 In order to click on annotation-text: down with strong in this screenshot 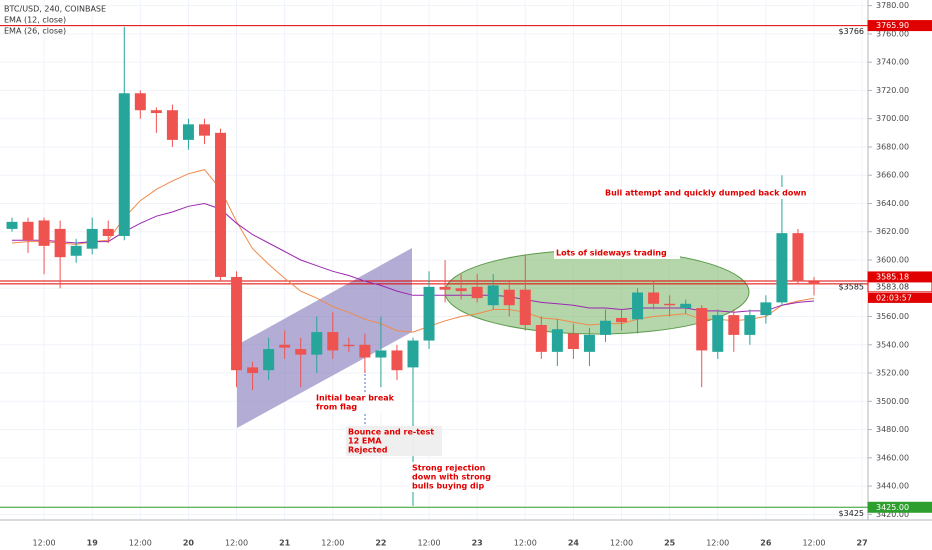, I will do `click(451, 477)`.